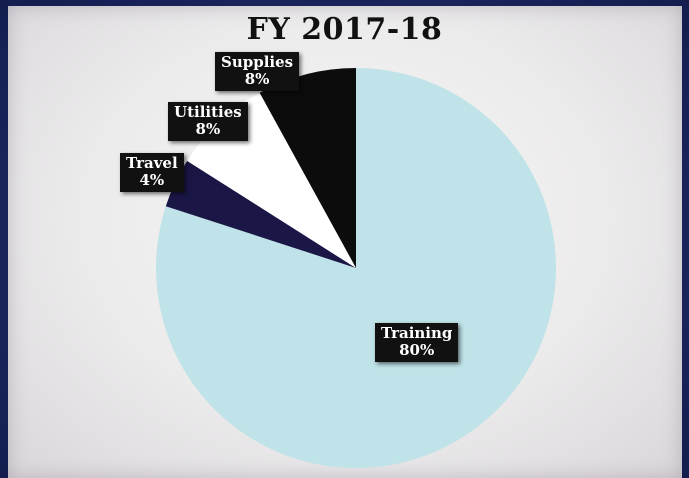 This screenshot has width=689, height=478. I want to click on slice-label-travel: Travel 4%, so click(152, 172).